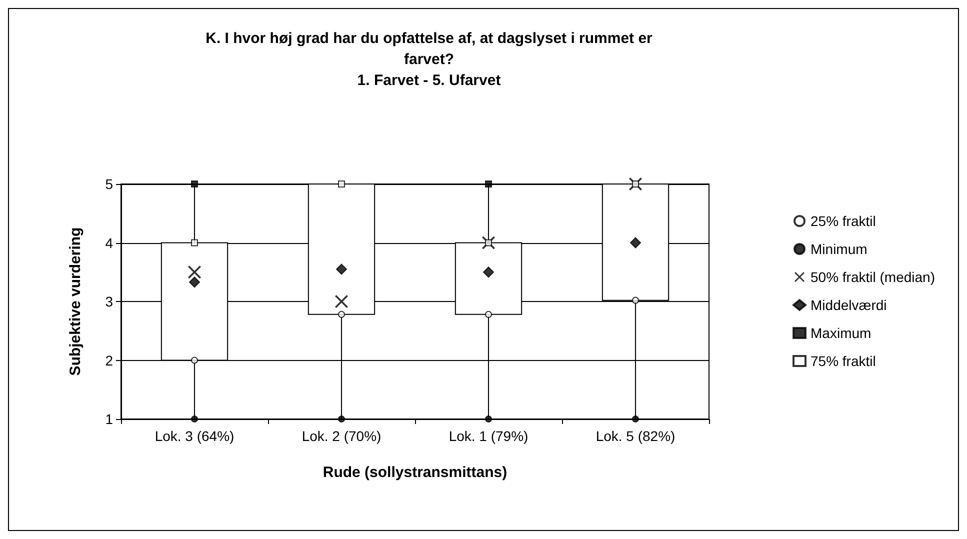 The width and height of the screenshot is (967, 539). Describe the element at coordinates (429, 59) in the screenshot. I see `chart-title: K. I hvor høj grad har du opfattelse af, at dagslyset i rummet er farvet? 1. Farvet - 5. Ufarvet` at that location.